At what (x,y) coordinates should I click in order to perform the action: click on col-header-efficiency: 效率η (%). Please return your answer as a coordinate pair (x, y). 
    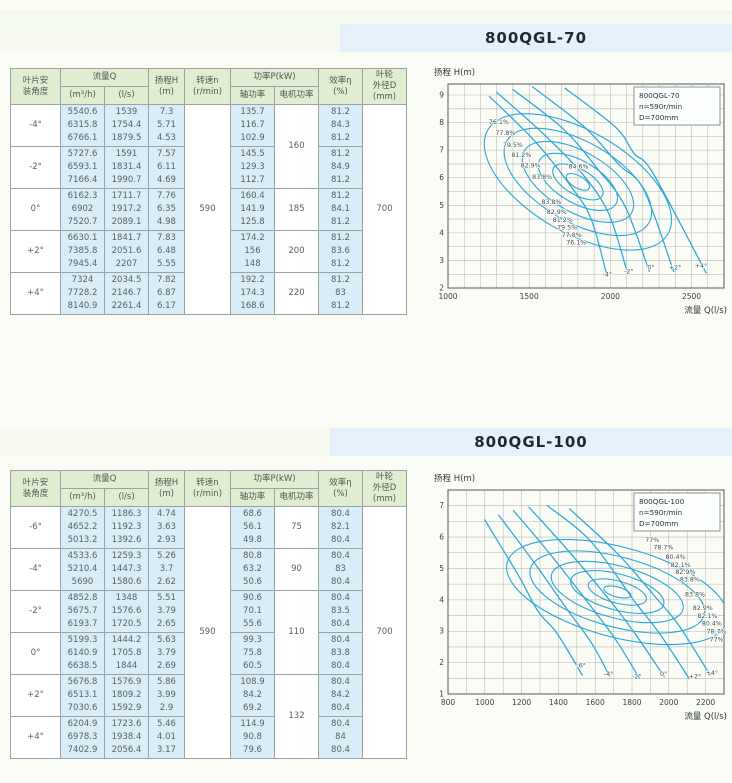
    Looking at the image, I should click on (340, 488).